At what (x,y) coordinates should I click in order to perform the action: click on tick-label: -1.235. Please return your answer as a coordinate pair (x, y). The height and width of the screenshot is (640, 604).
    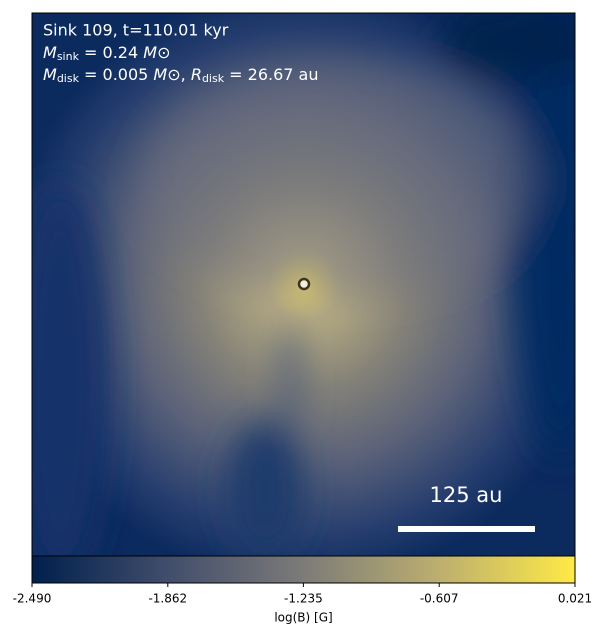
    Looking at the image, I should click on (303, 599).